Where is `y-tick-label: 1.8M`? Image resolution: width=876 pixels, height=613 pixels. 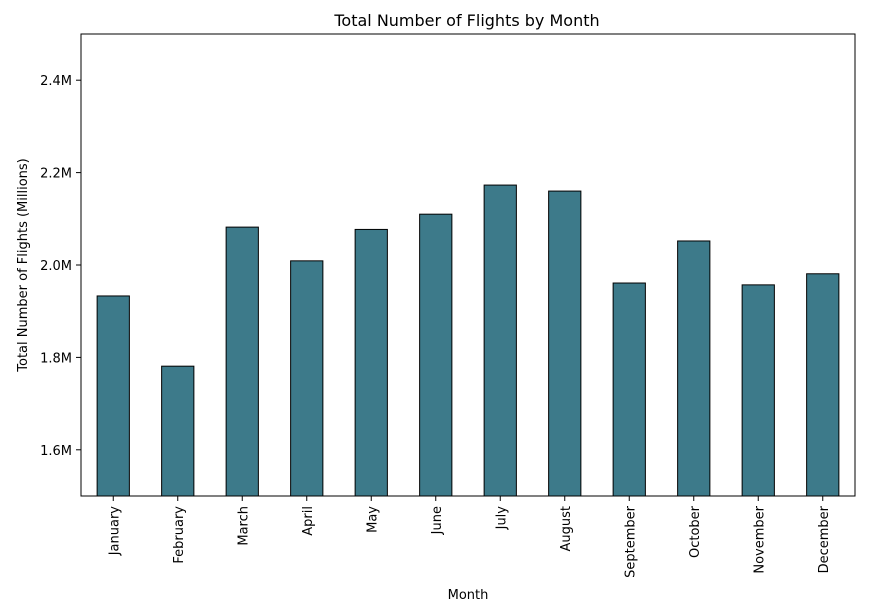
y-tick-label: 1.8M is located at coordinates (56, 358).